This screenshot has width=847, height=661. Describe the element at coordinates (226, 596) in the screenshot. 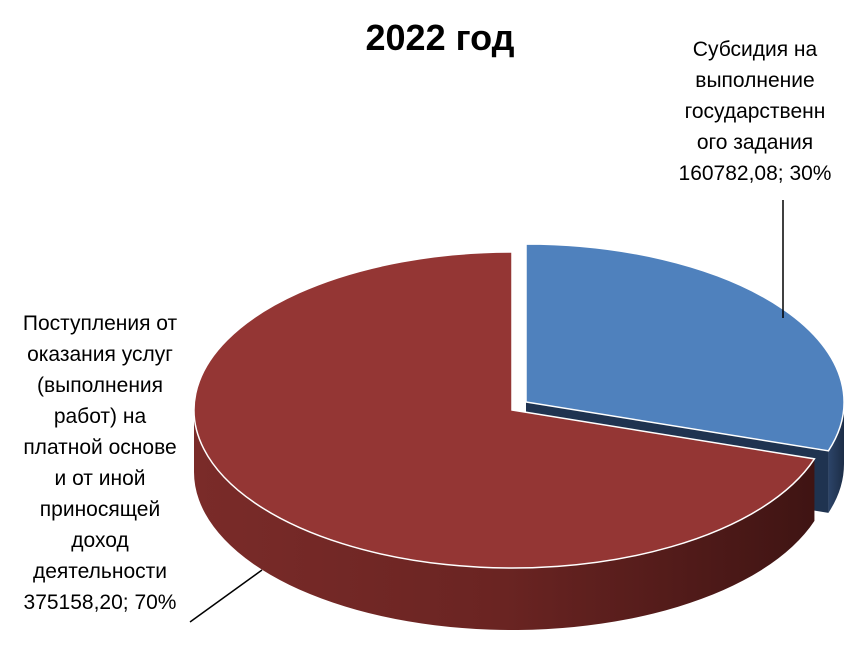

I see `leader-line` at that location.